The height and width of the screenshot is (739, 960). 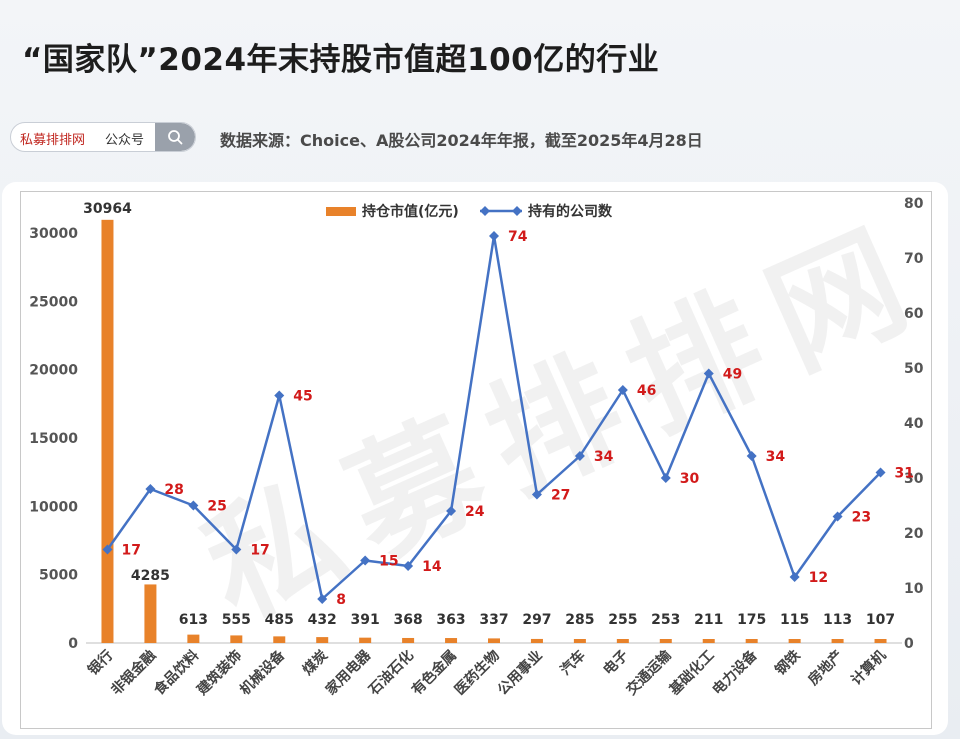 What do you see at coordinates (914, 534) in the screenshot?
I see `right-axis-tick: 20` at bounding box center [914, 534].